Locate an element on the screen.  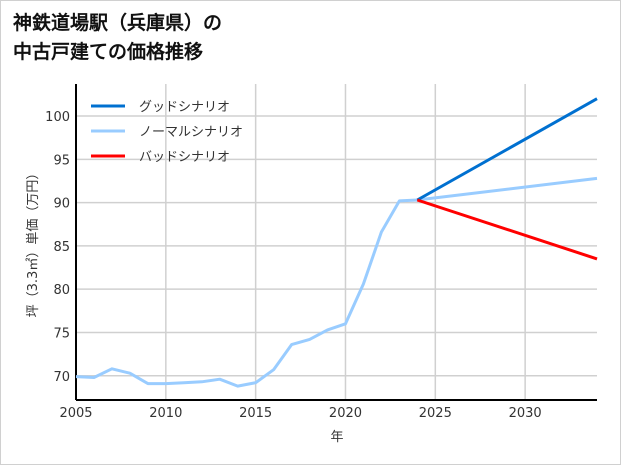
y-tick-label: 80 is located at coordinates (61, 290).